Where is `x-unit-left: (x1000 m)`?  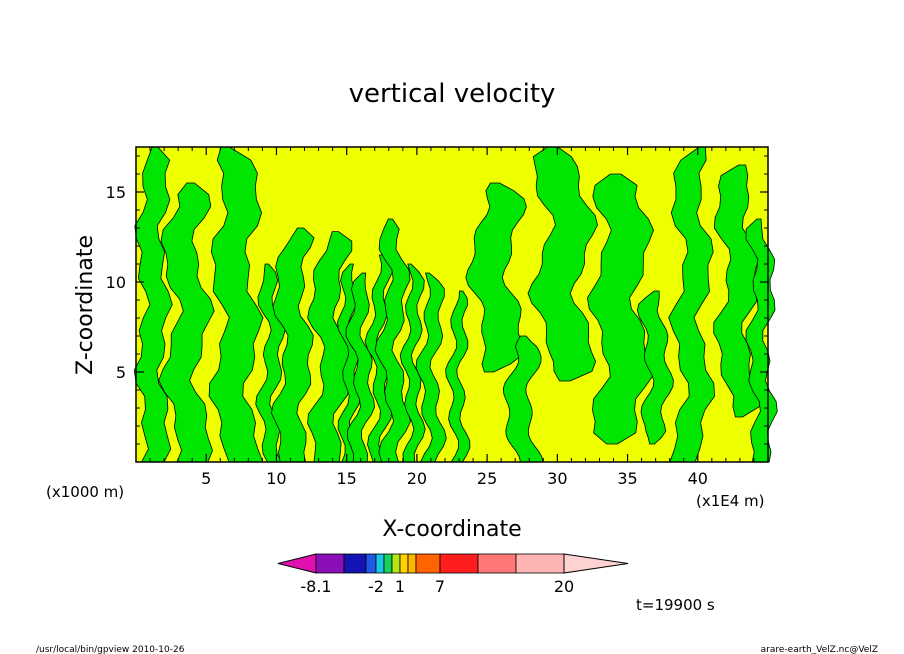 x-unit-left: (x1000 m) is located at coordinates (85, 492).